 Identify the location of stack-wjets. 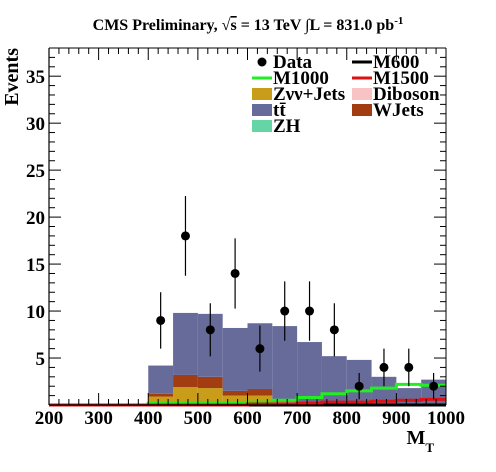
(210, 385).